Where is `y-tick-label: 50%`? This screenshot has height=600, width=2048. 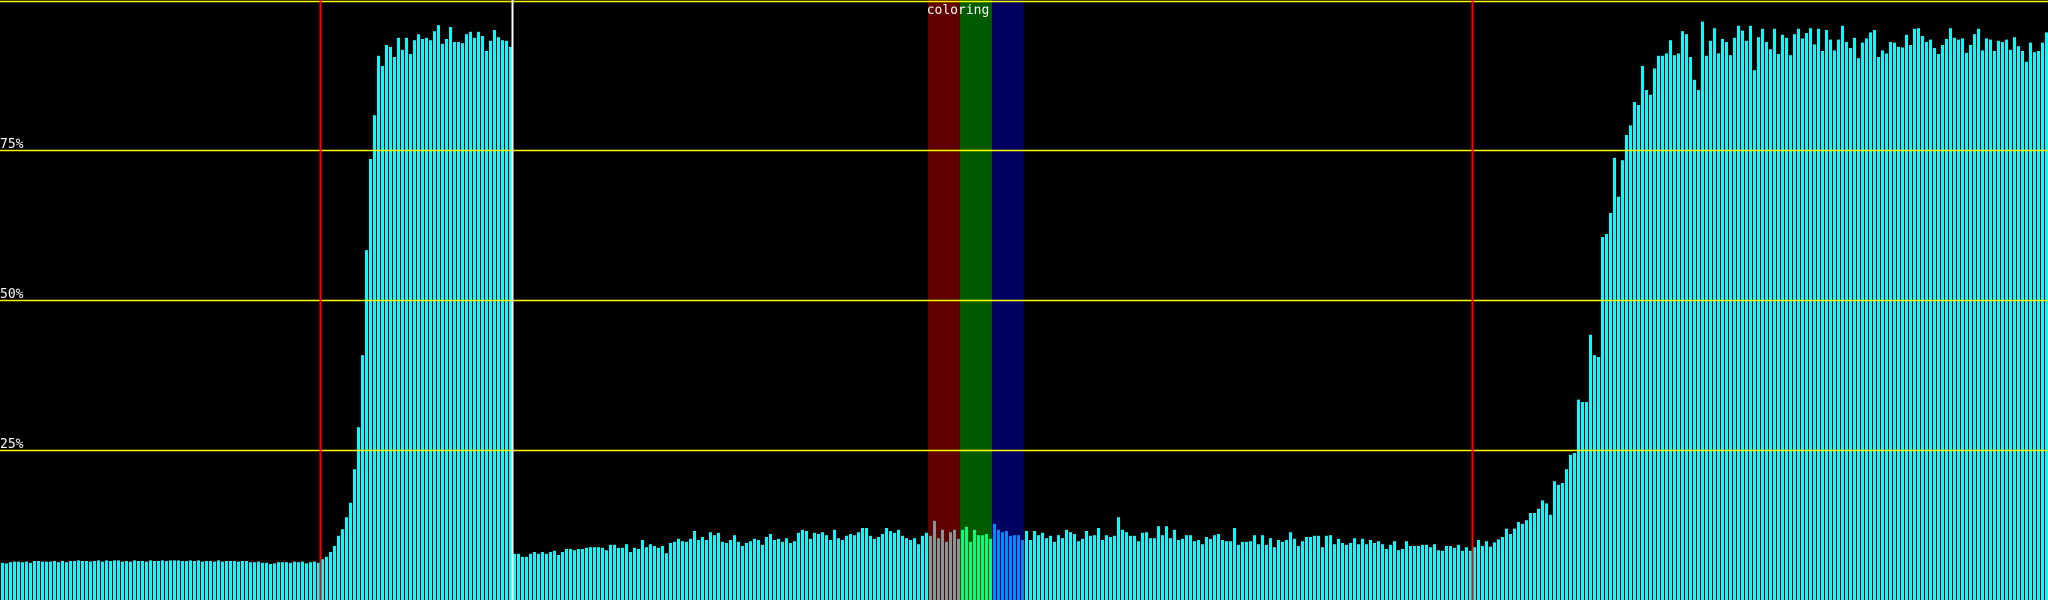
y-tick-label: 50% is located at coordinates (12, 294).